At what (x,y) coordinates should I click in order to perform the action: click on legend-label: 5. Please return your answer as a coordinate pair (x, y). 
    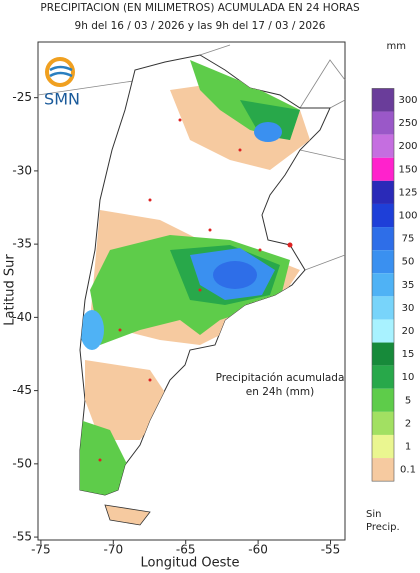
    Looking at the image, I should click on (408, 400).